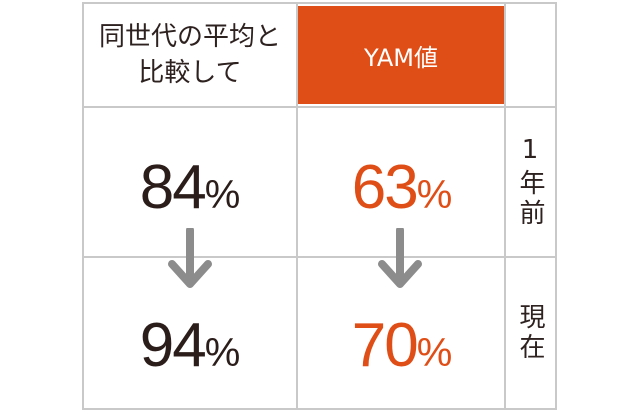 This screenshot has width=630, height=420. I want to click on grid-line-column-divider, so click(297, 206).